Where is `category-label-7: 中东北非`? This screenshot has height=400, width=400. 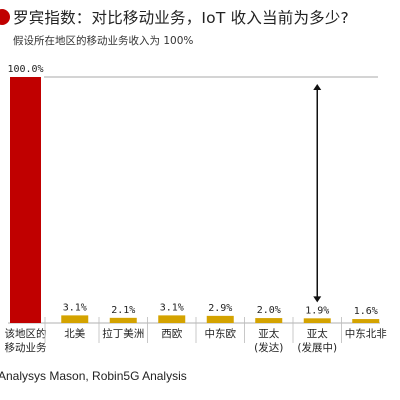 category-label-7: 中东北非 is located at coordinates (366, 333).